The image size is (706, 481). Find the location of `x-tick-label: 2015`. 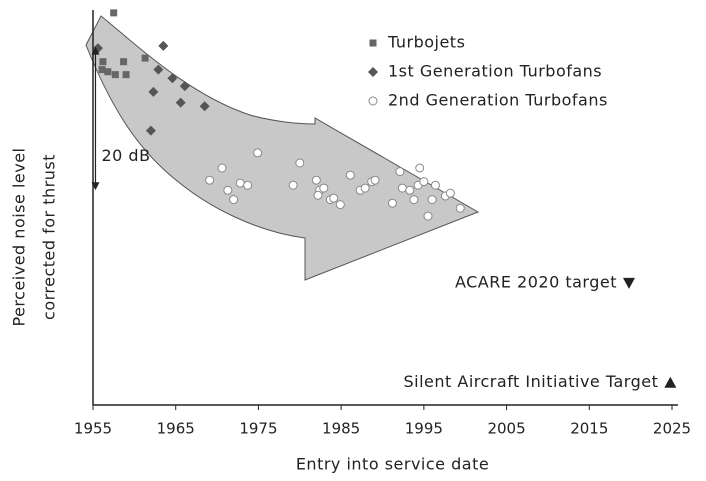

x-tick-label: 2015 is located at coordinates (589, 429).